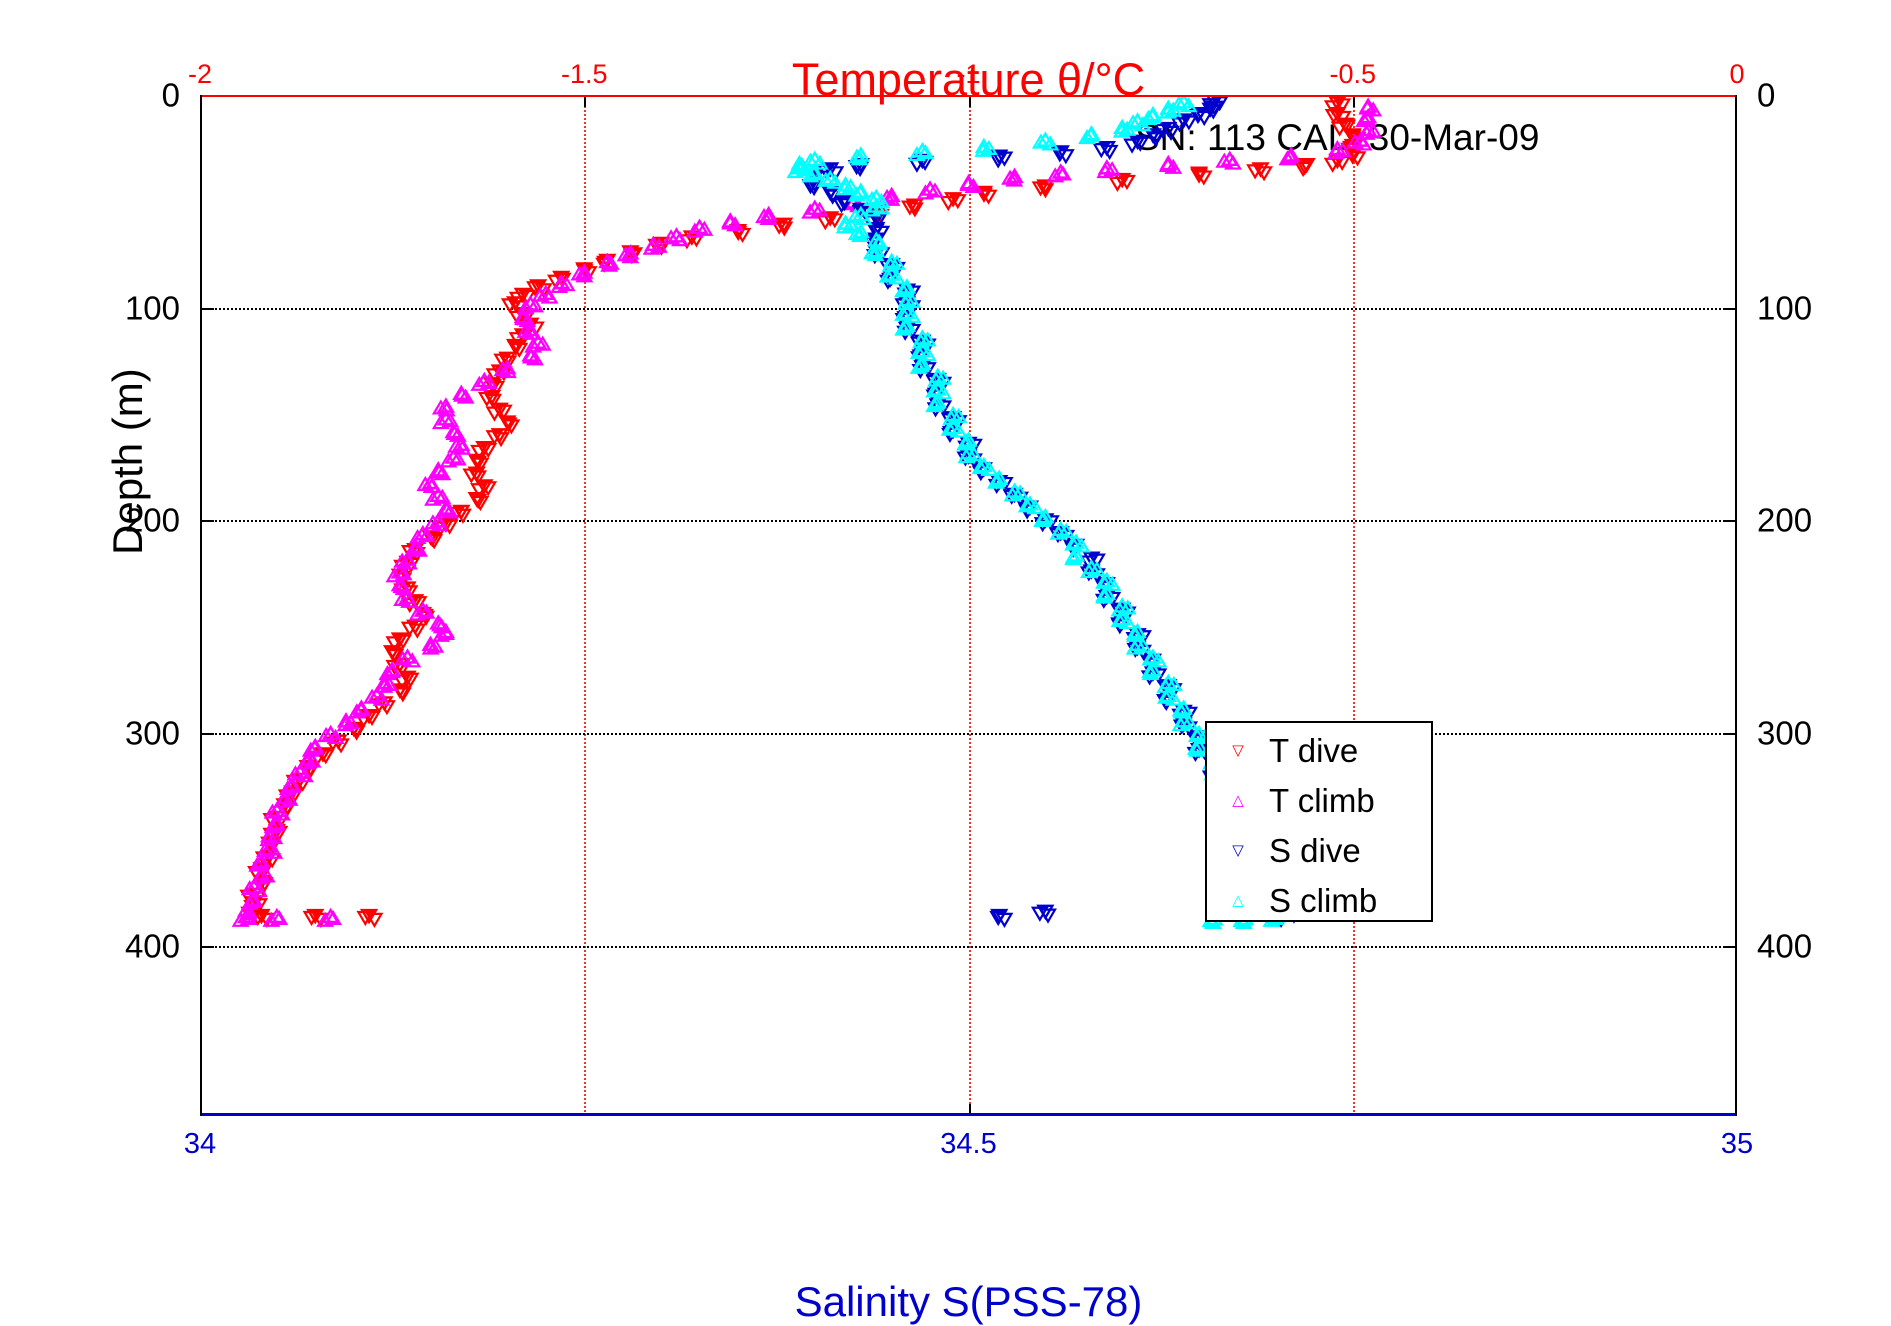  What do you see at coordinates (1785, 733) in the screenshot?
I see `depth-tick-label-right: 300` at bounding box center [1785, 733].